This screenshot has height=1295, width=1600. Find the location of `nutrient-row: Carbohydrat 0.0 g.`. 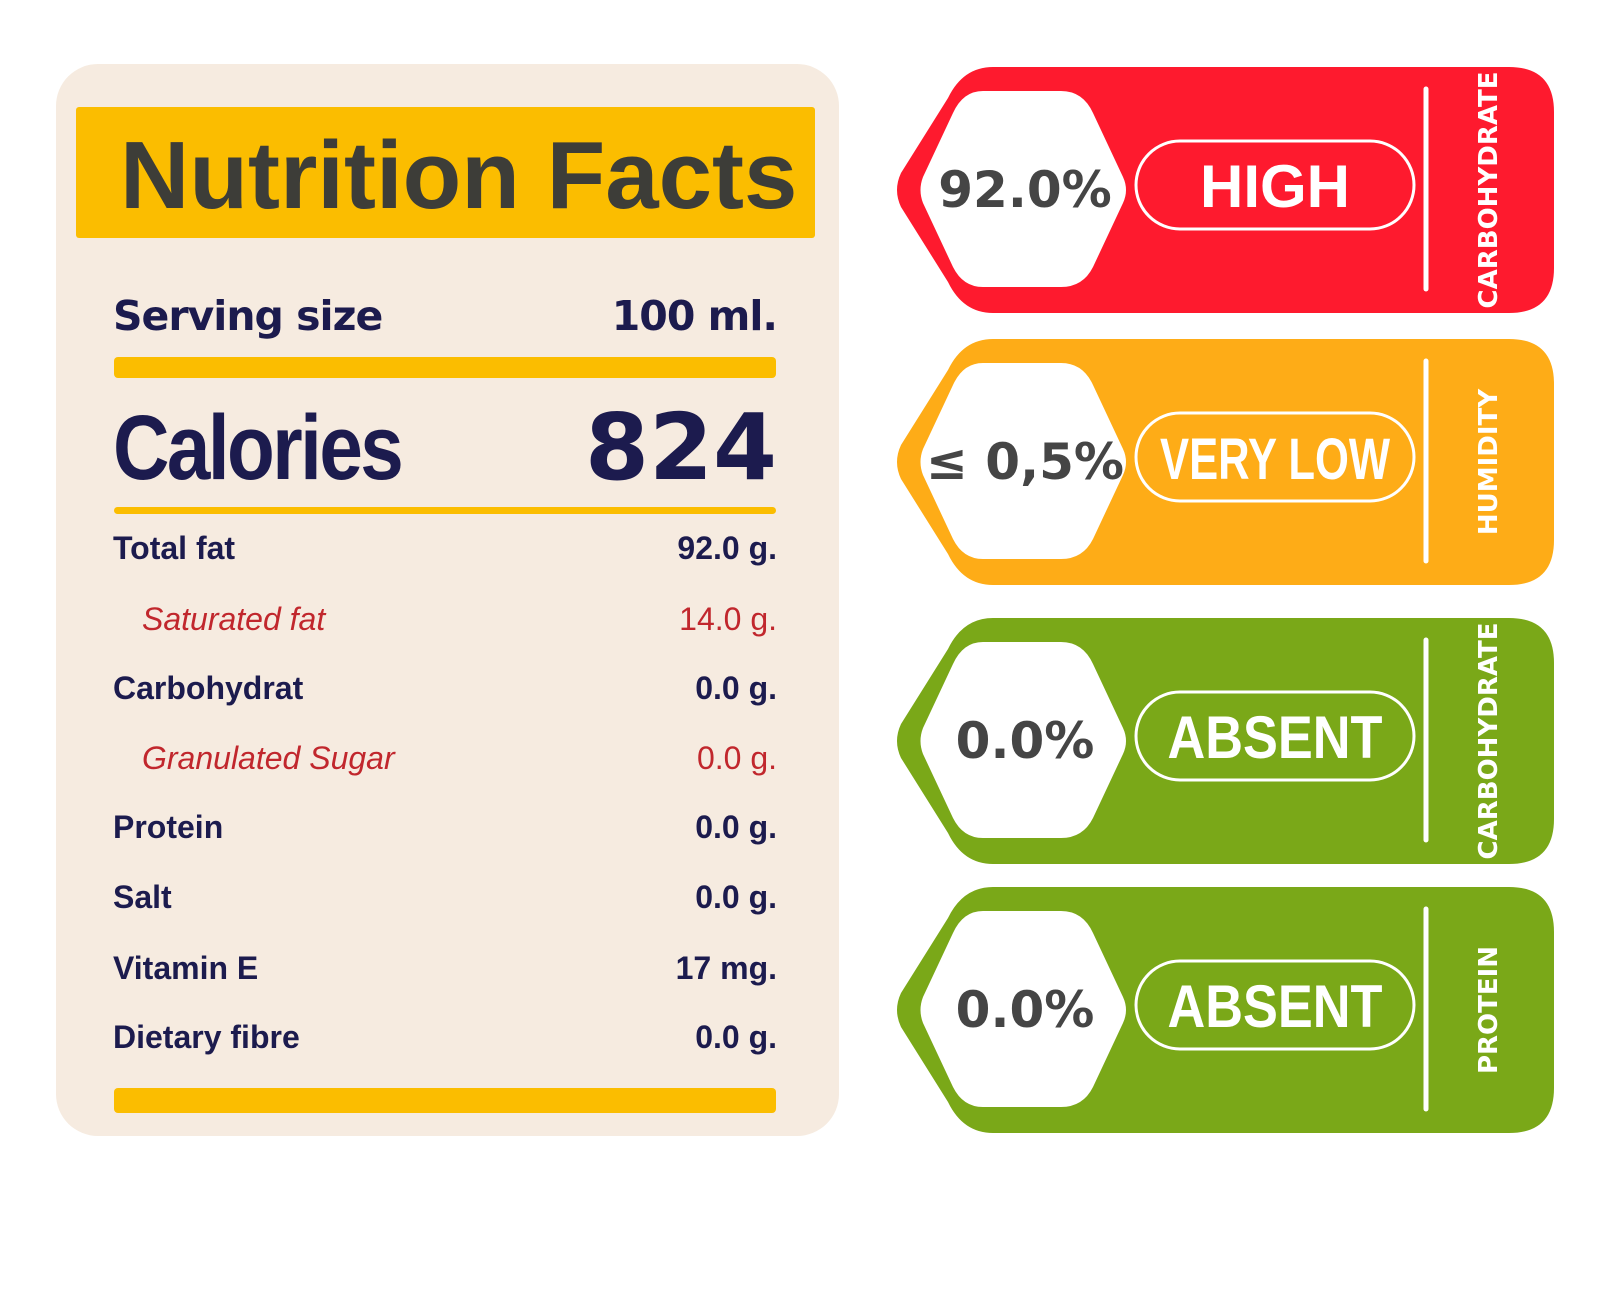

nutrient-row: Carbohydrat 0.0 g. is located at coordinates (445, 688).